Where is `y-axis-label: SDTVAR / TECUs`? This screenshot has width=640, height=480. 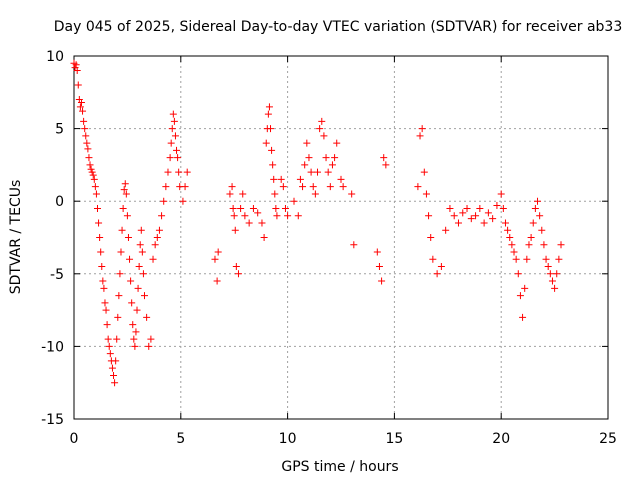 y-axis-label: SDTVAR / TECUs is located at coordinates (16, 237).